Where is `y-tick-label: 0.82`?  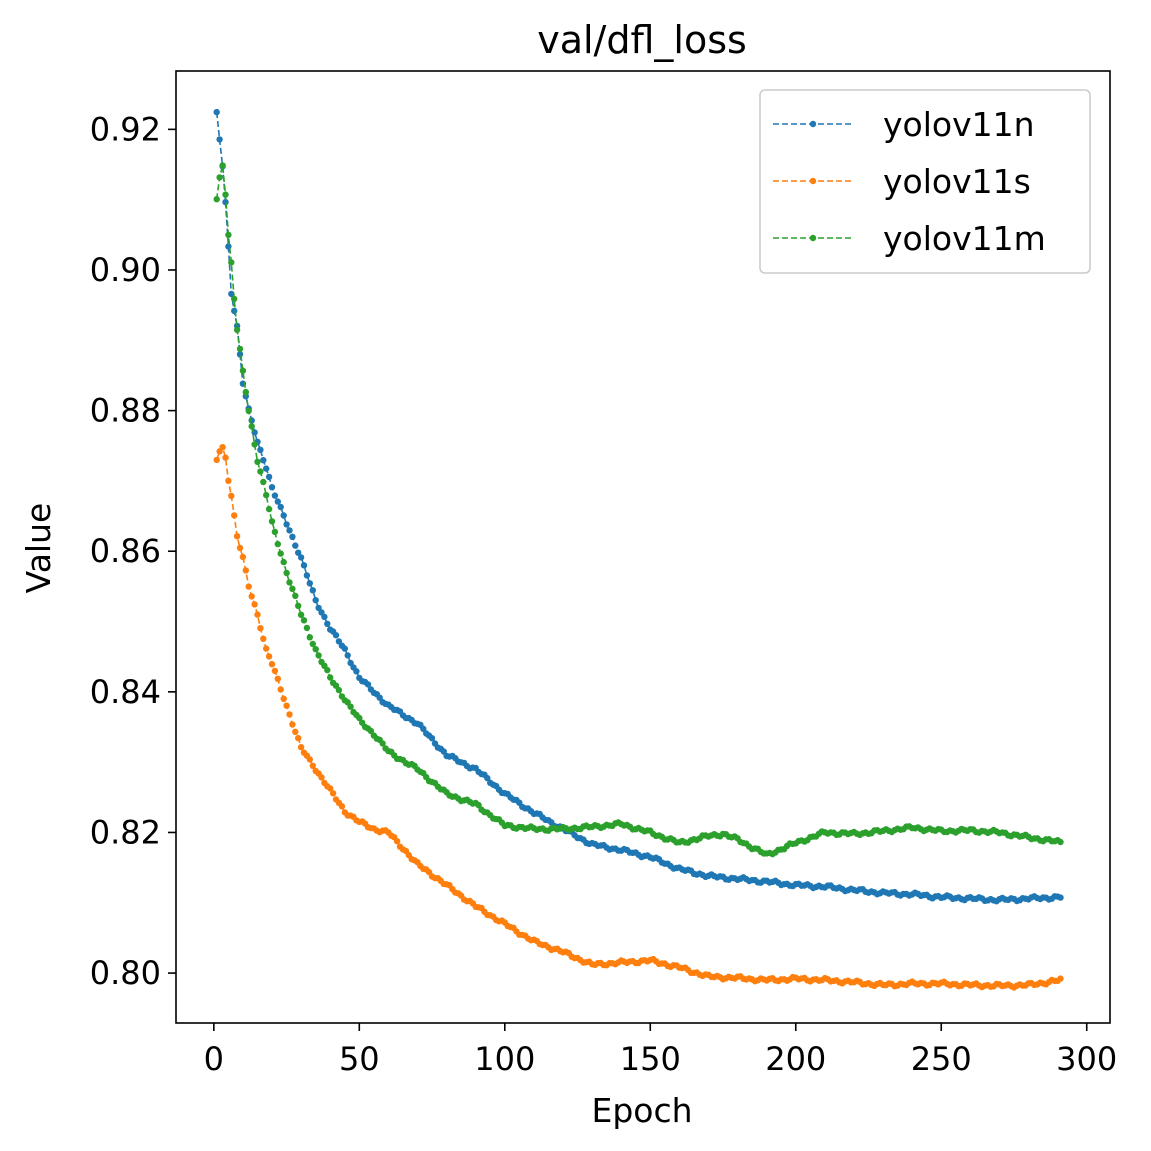 y-tick-label: 0.82 is located at coordinates (125, 832).